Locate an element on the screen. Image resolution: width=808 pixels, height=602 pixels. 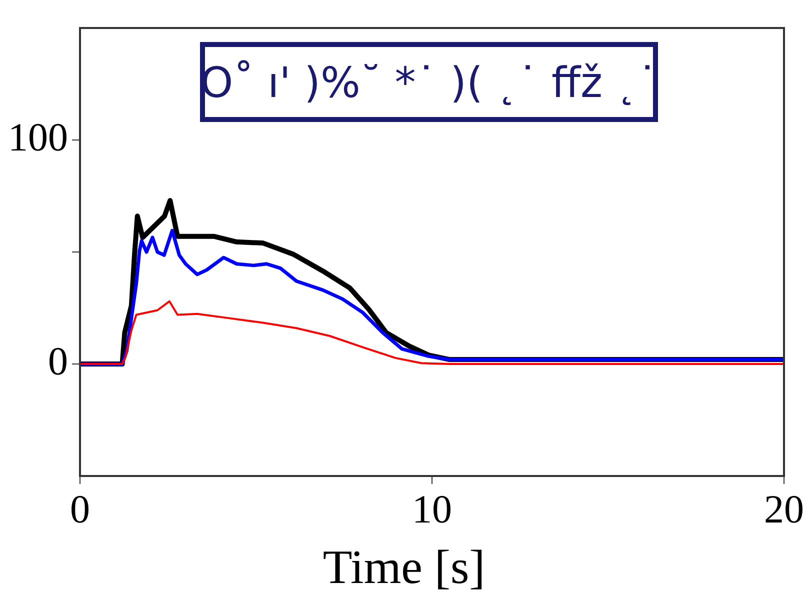
y-tick-label: 100 is located at coordinates (38, 137).